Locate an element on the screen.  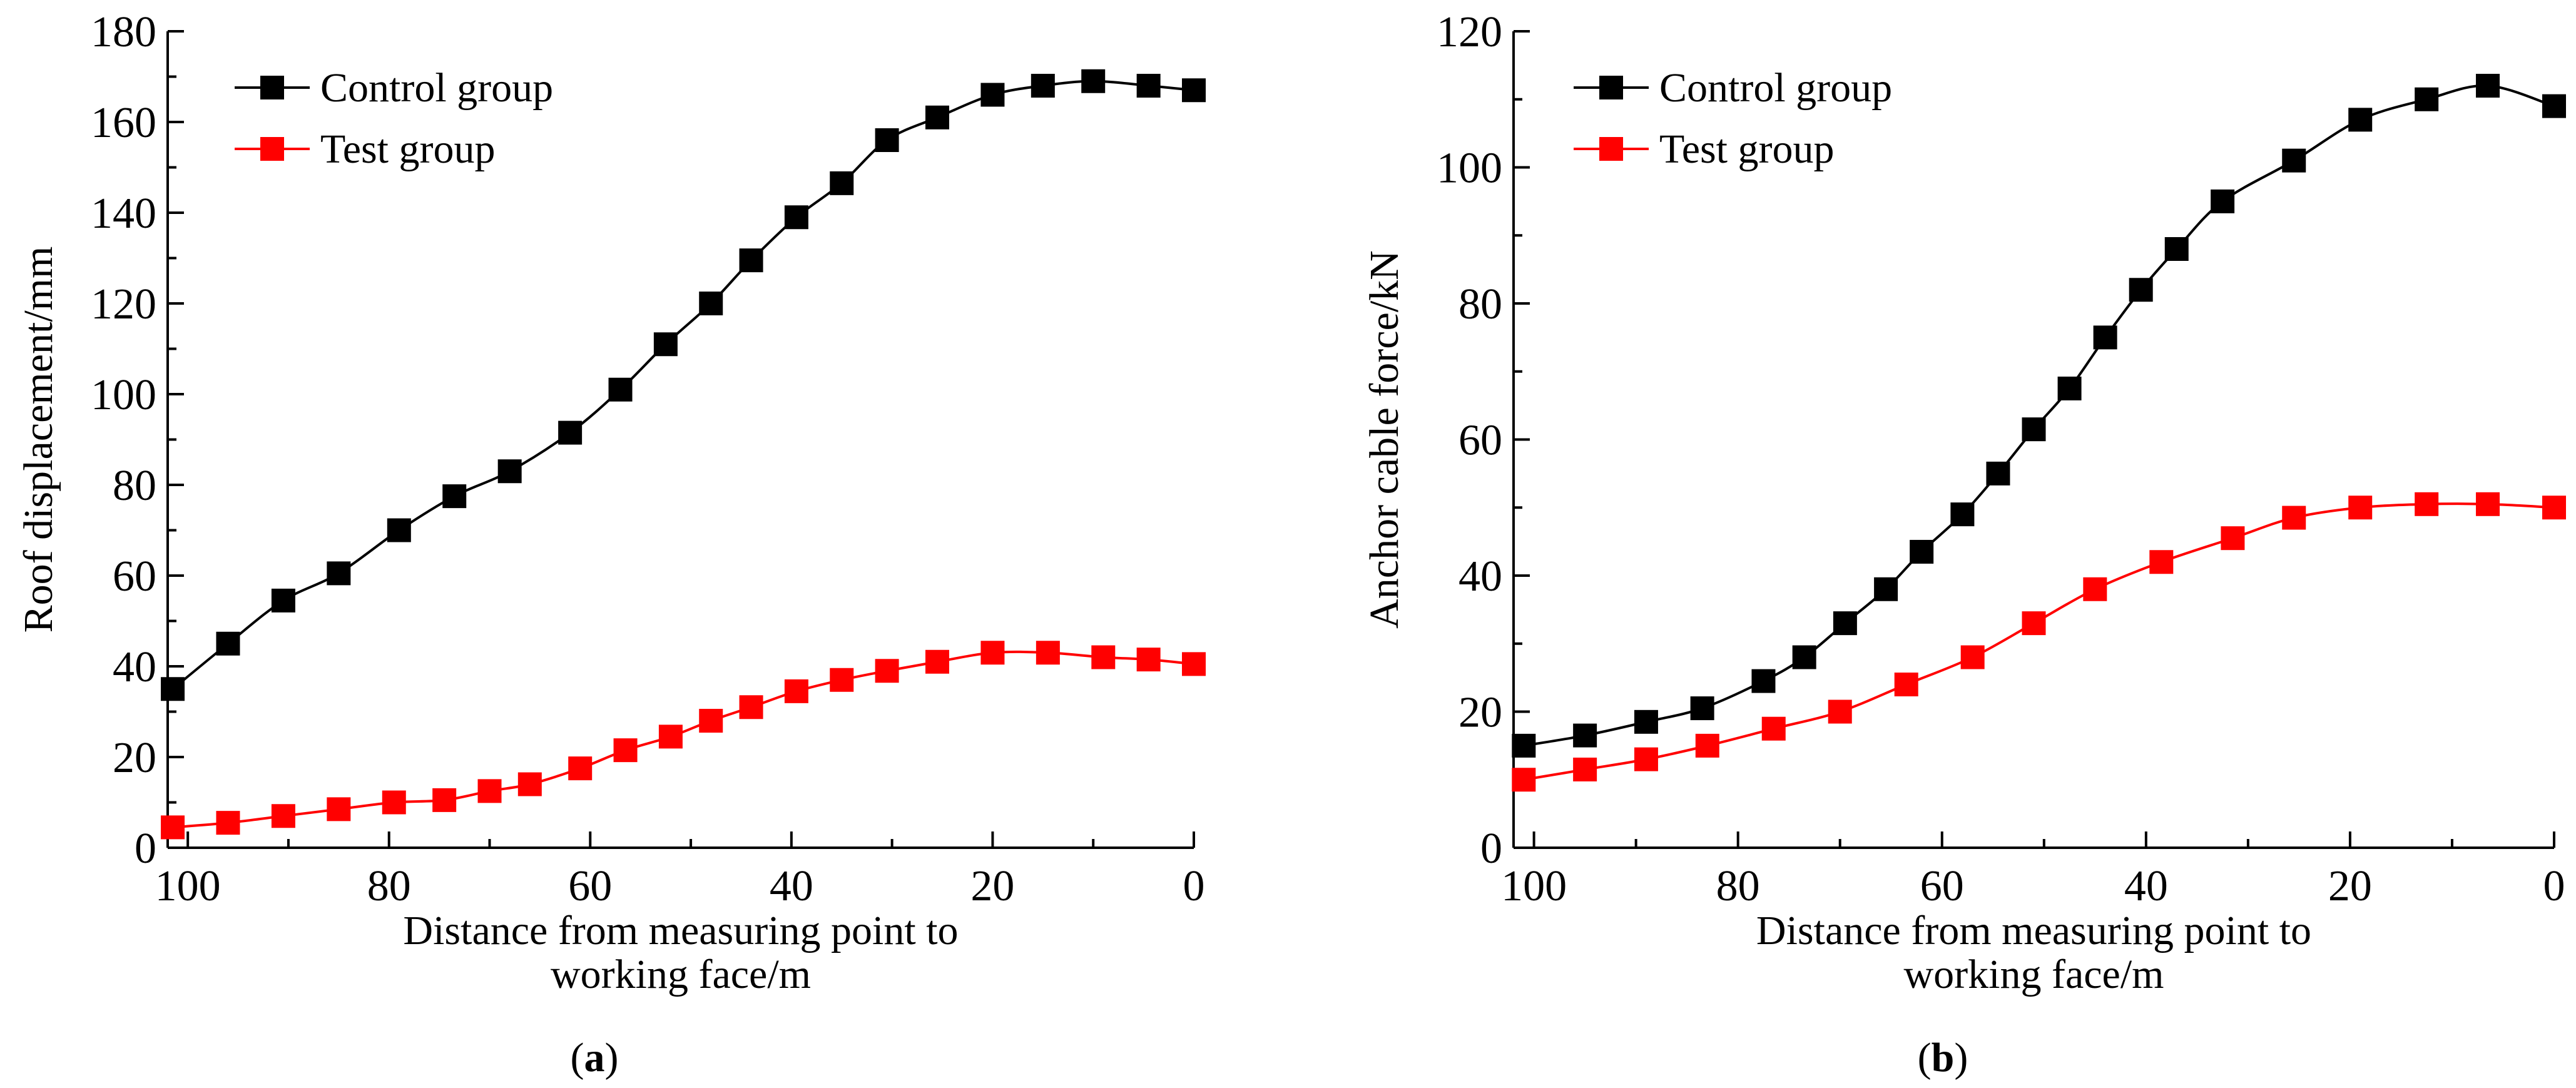
y-tick-label: 60 is located at coordinates (1480, 441).